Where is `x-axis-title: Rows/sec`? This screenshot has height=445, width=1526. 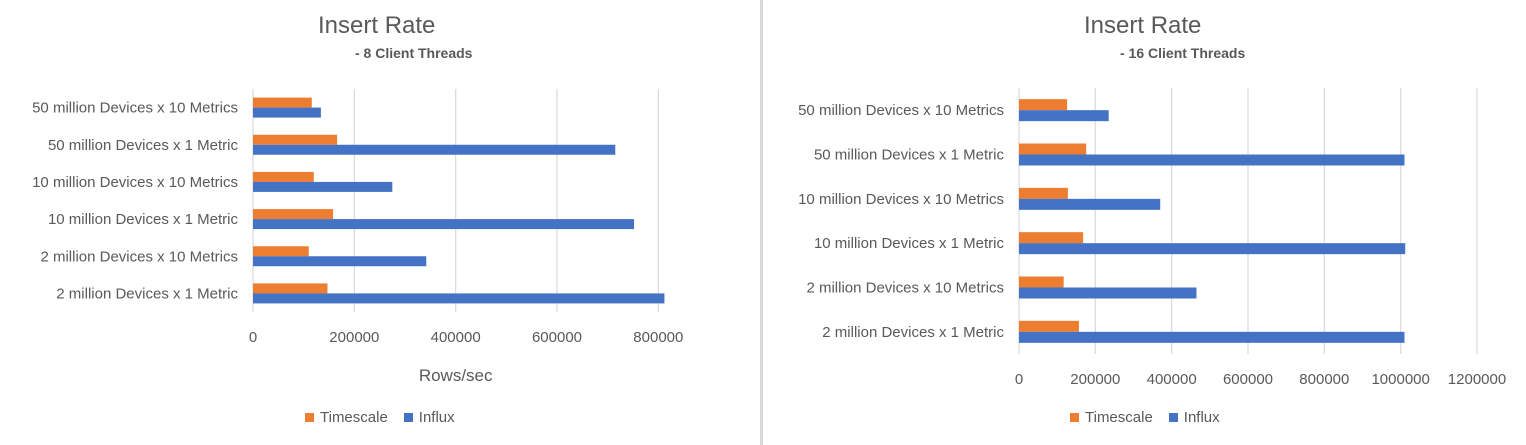 x-axis-title: Rows/sec is located at coordinates (456, 375).